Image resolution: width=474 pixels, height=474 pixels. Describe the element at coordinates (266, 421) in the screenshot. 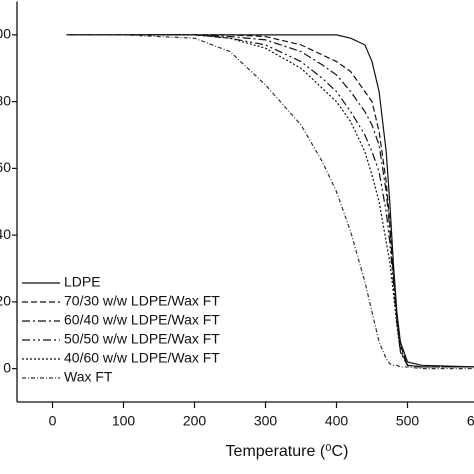

I see `x-tick-label: 300` at that location.